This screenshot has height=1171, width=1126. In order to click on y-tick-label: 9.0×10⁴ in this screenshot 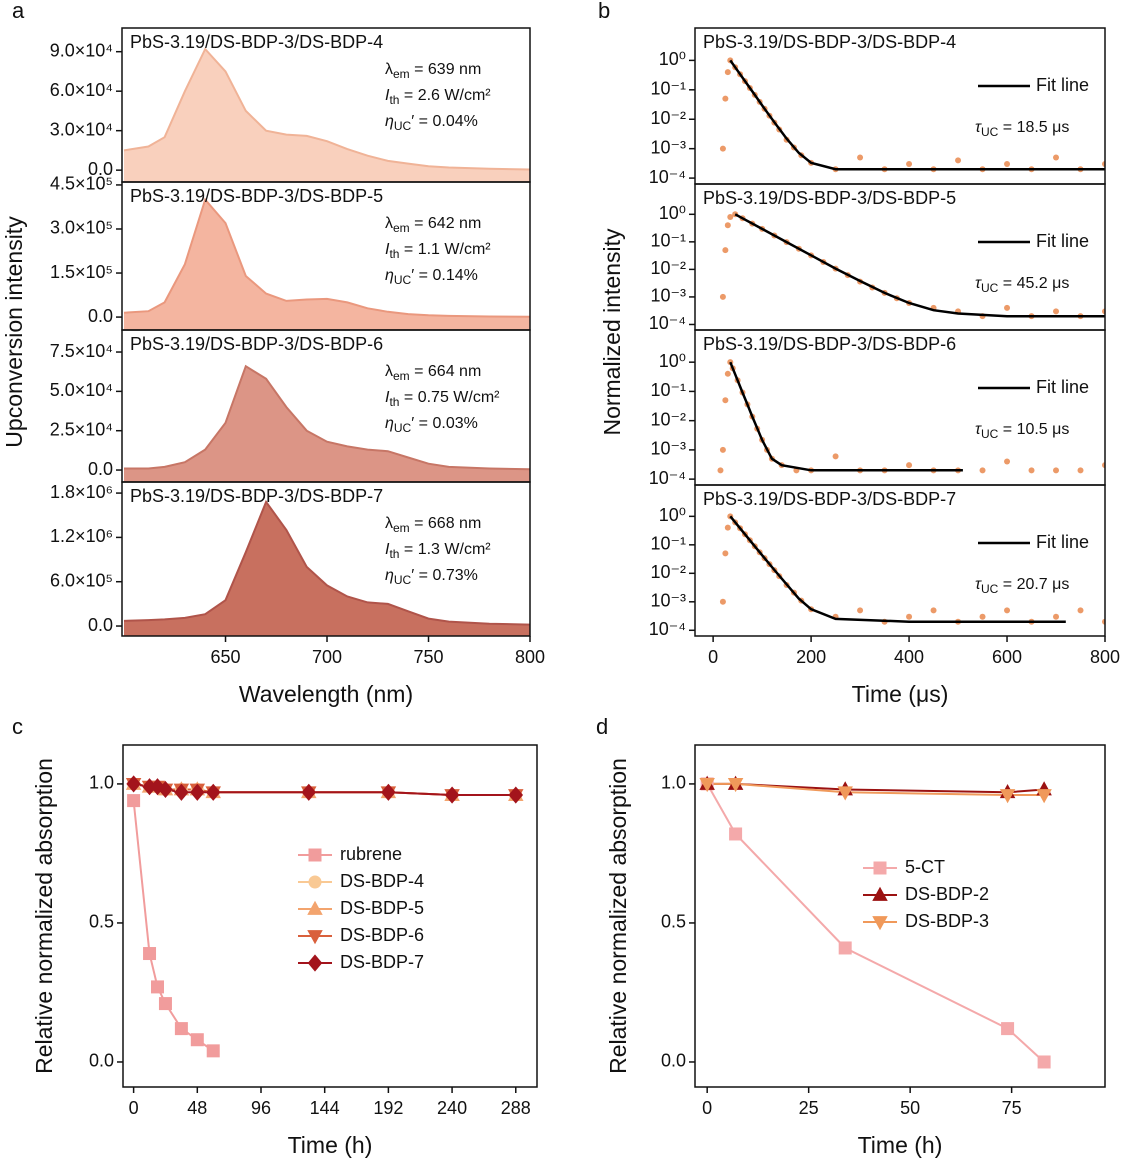, I will do `click(81, 50)`.